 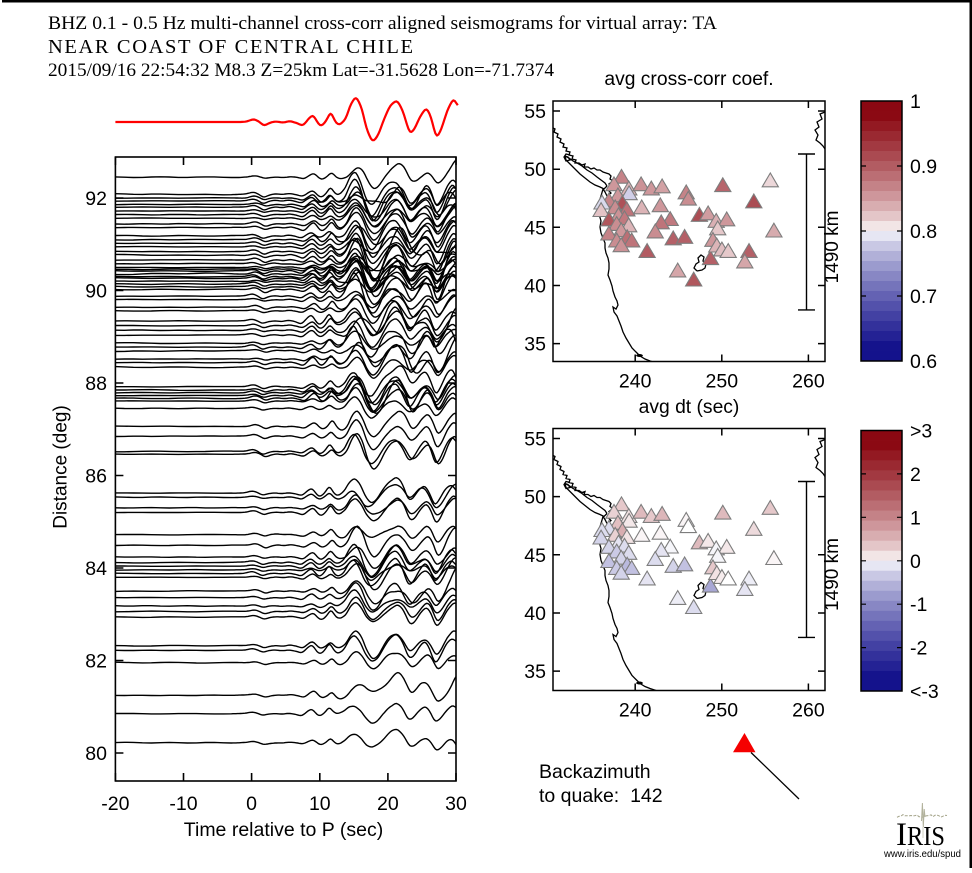 What do you see at coordinates (96, 477) in the screenshot?
I see `svg-text: 86` at bounding box center [96, 477].